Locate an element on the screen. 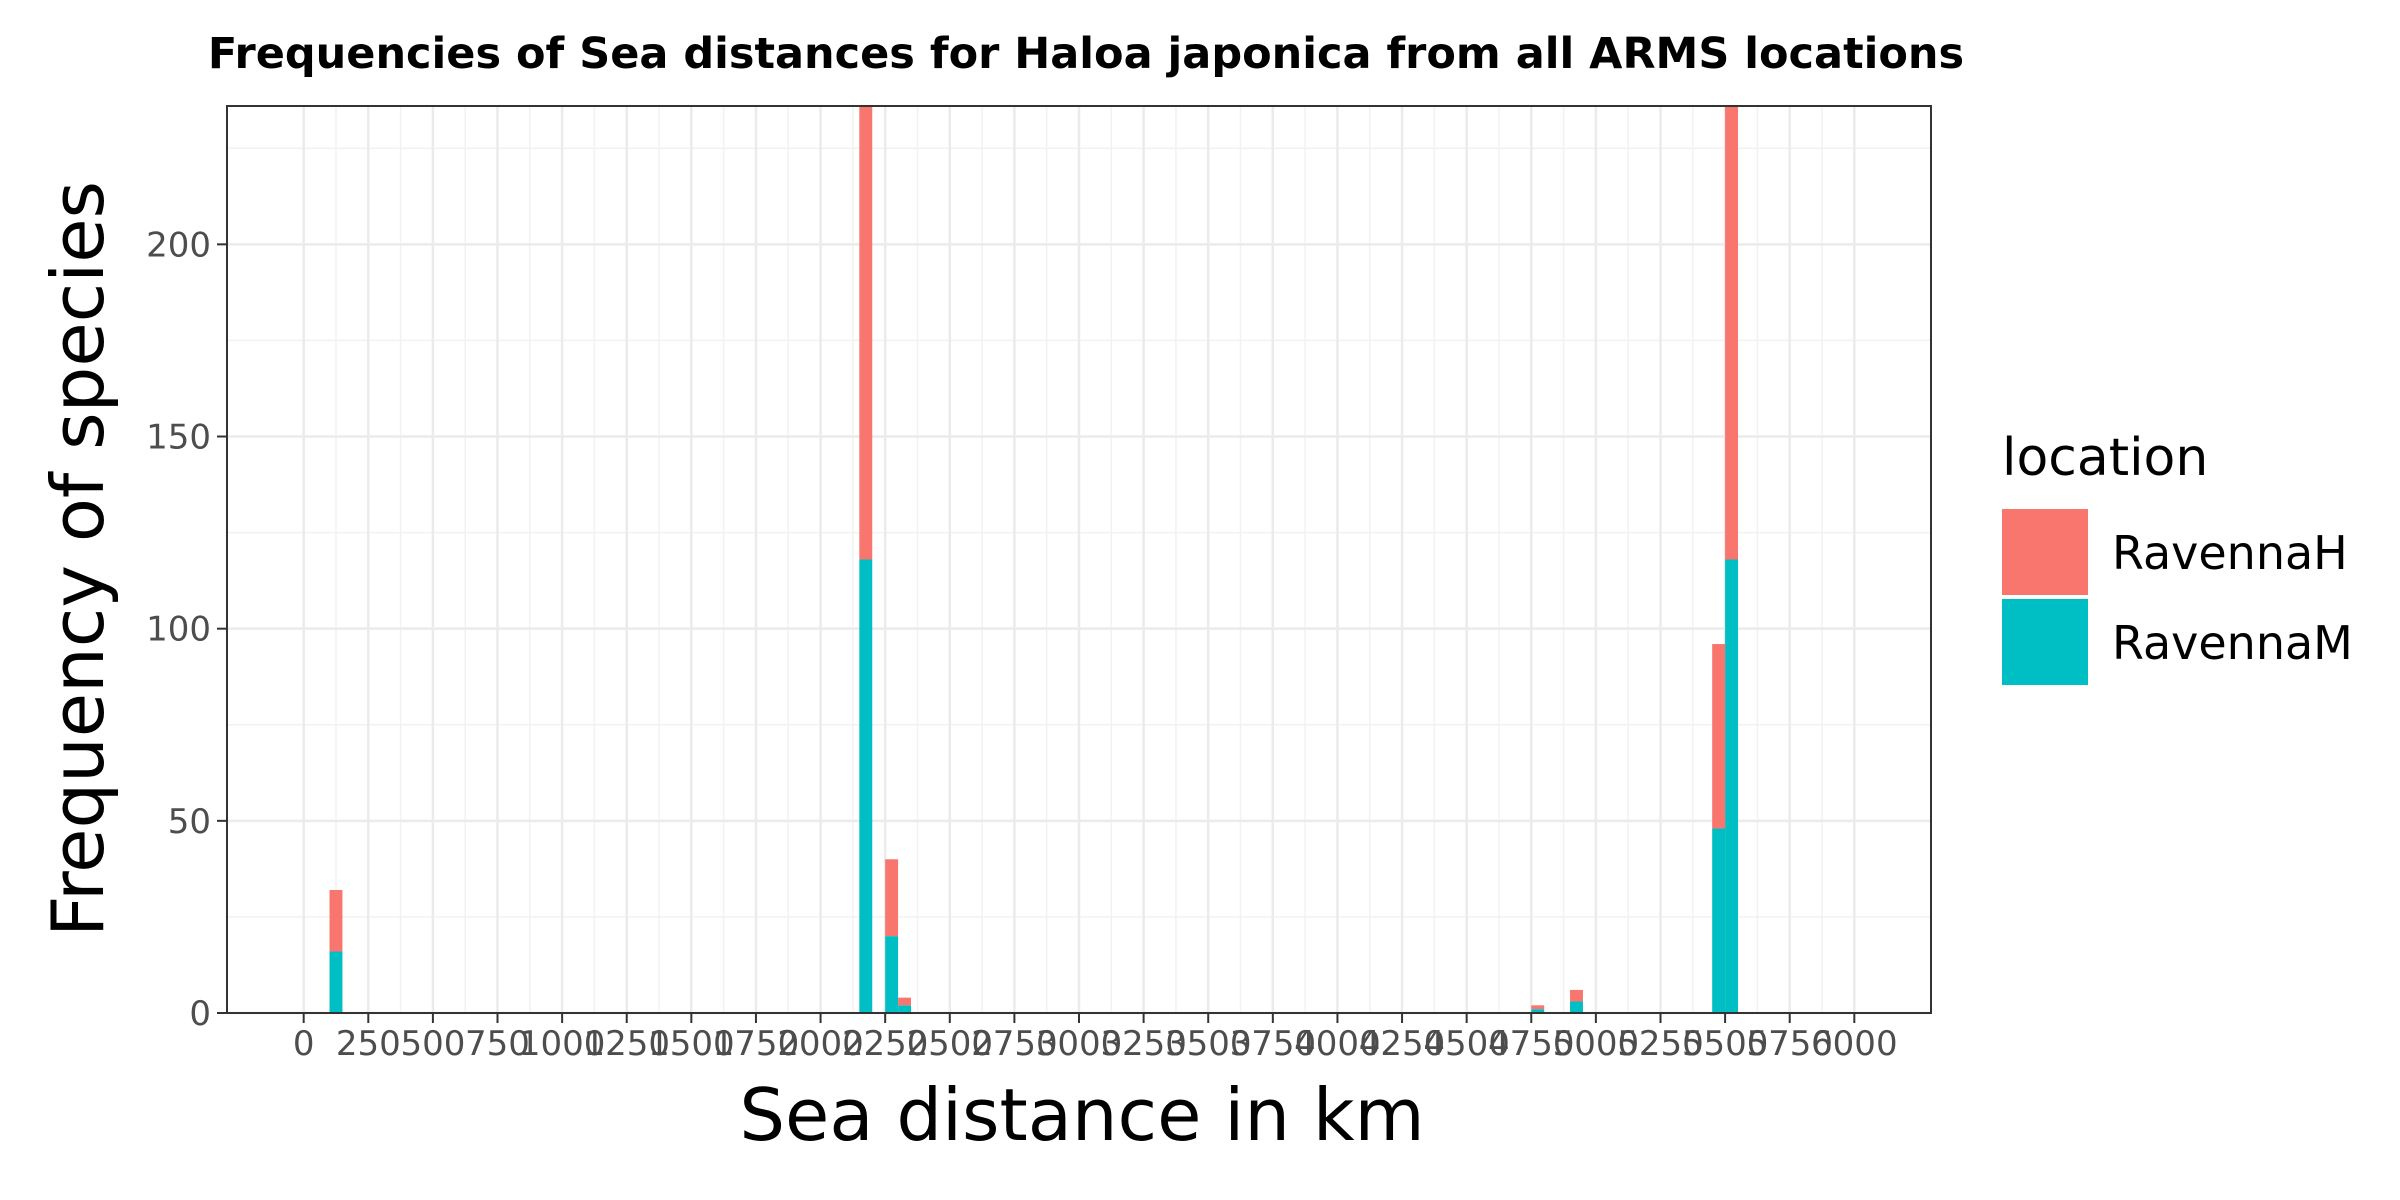 This screenshot has width=2400, height=1200. x-tick-label: 500 is located at coordinates (432, 1044).